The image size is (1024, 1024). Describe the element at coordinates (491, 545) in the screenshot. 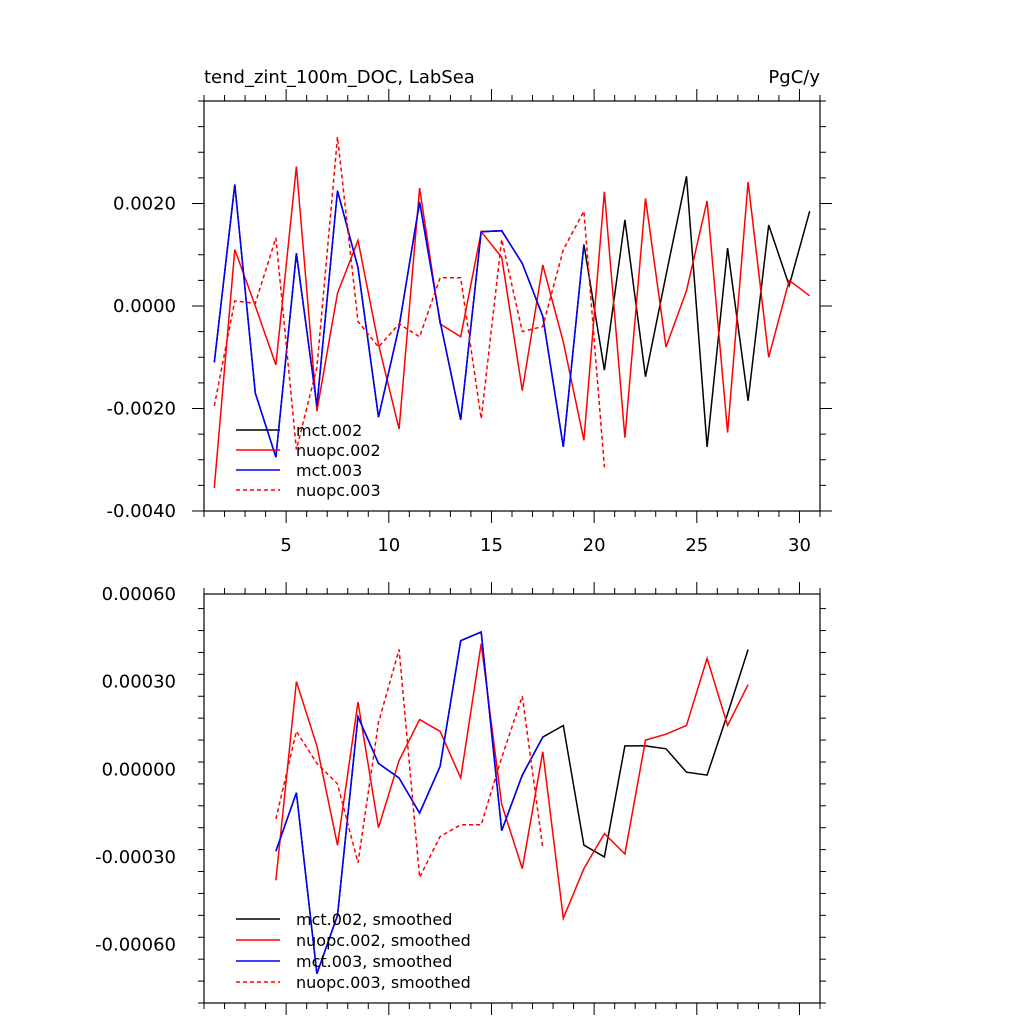

I see `top-x-tick-label: 15` at that location.